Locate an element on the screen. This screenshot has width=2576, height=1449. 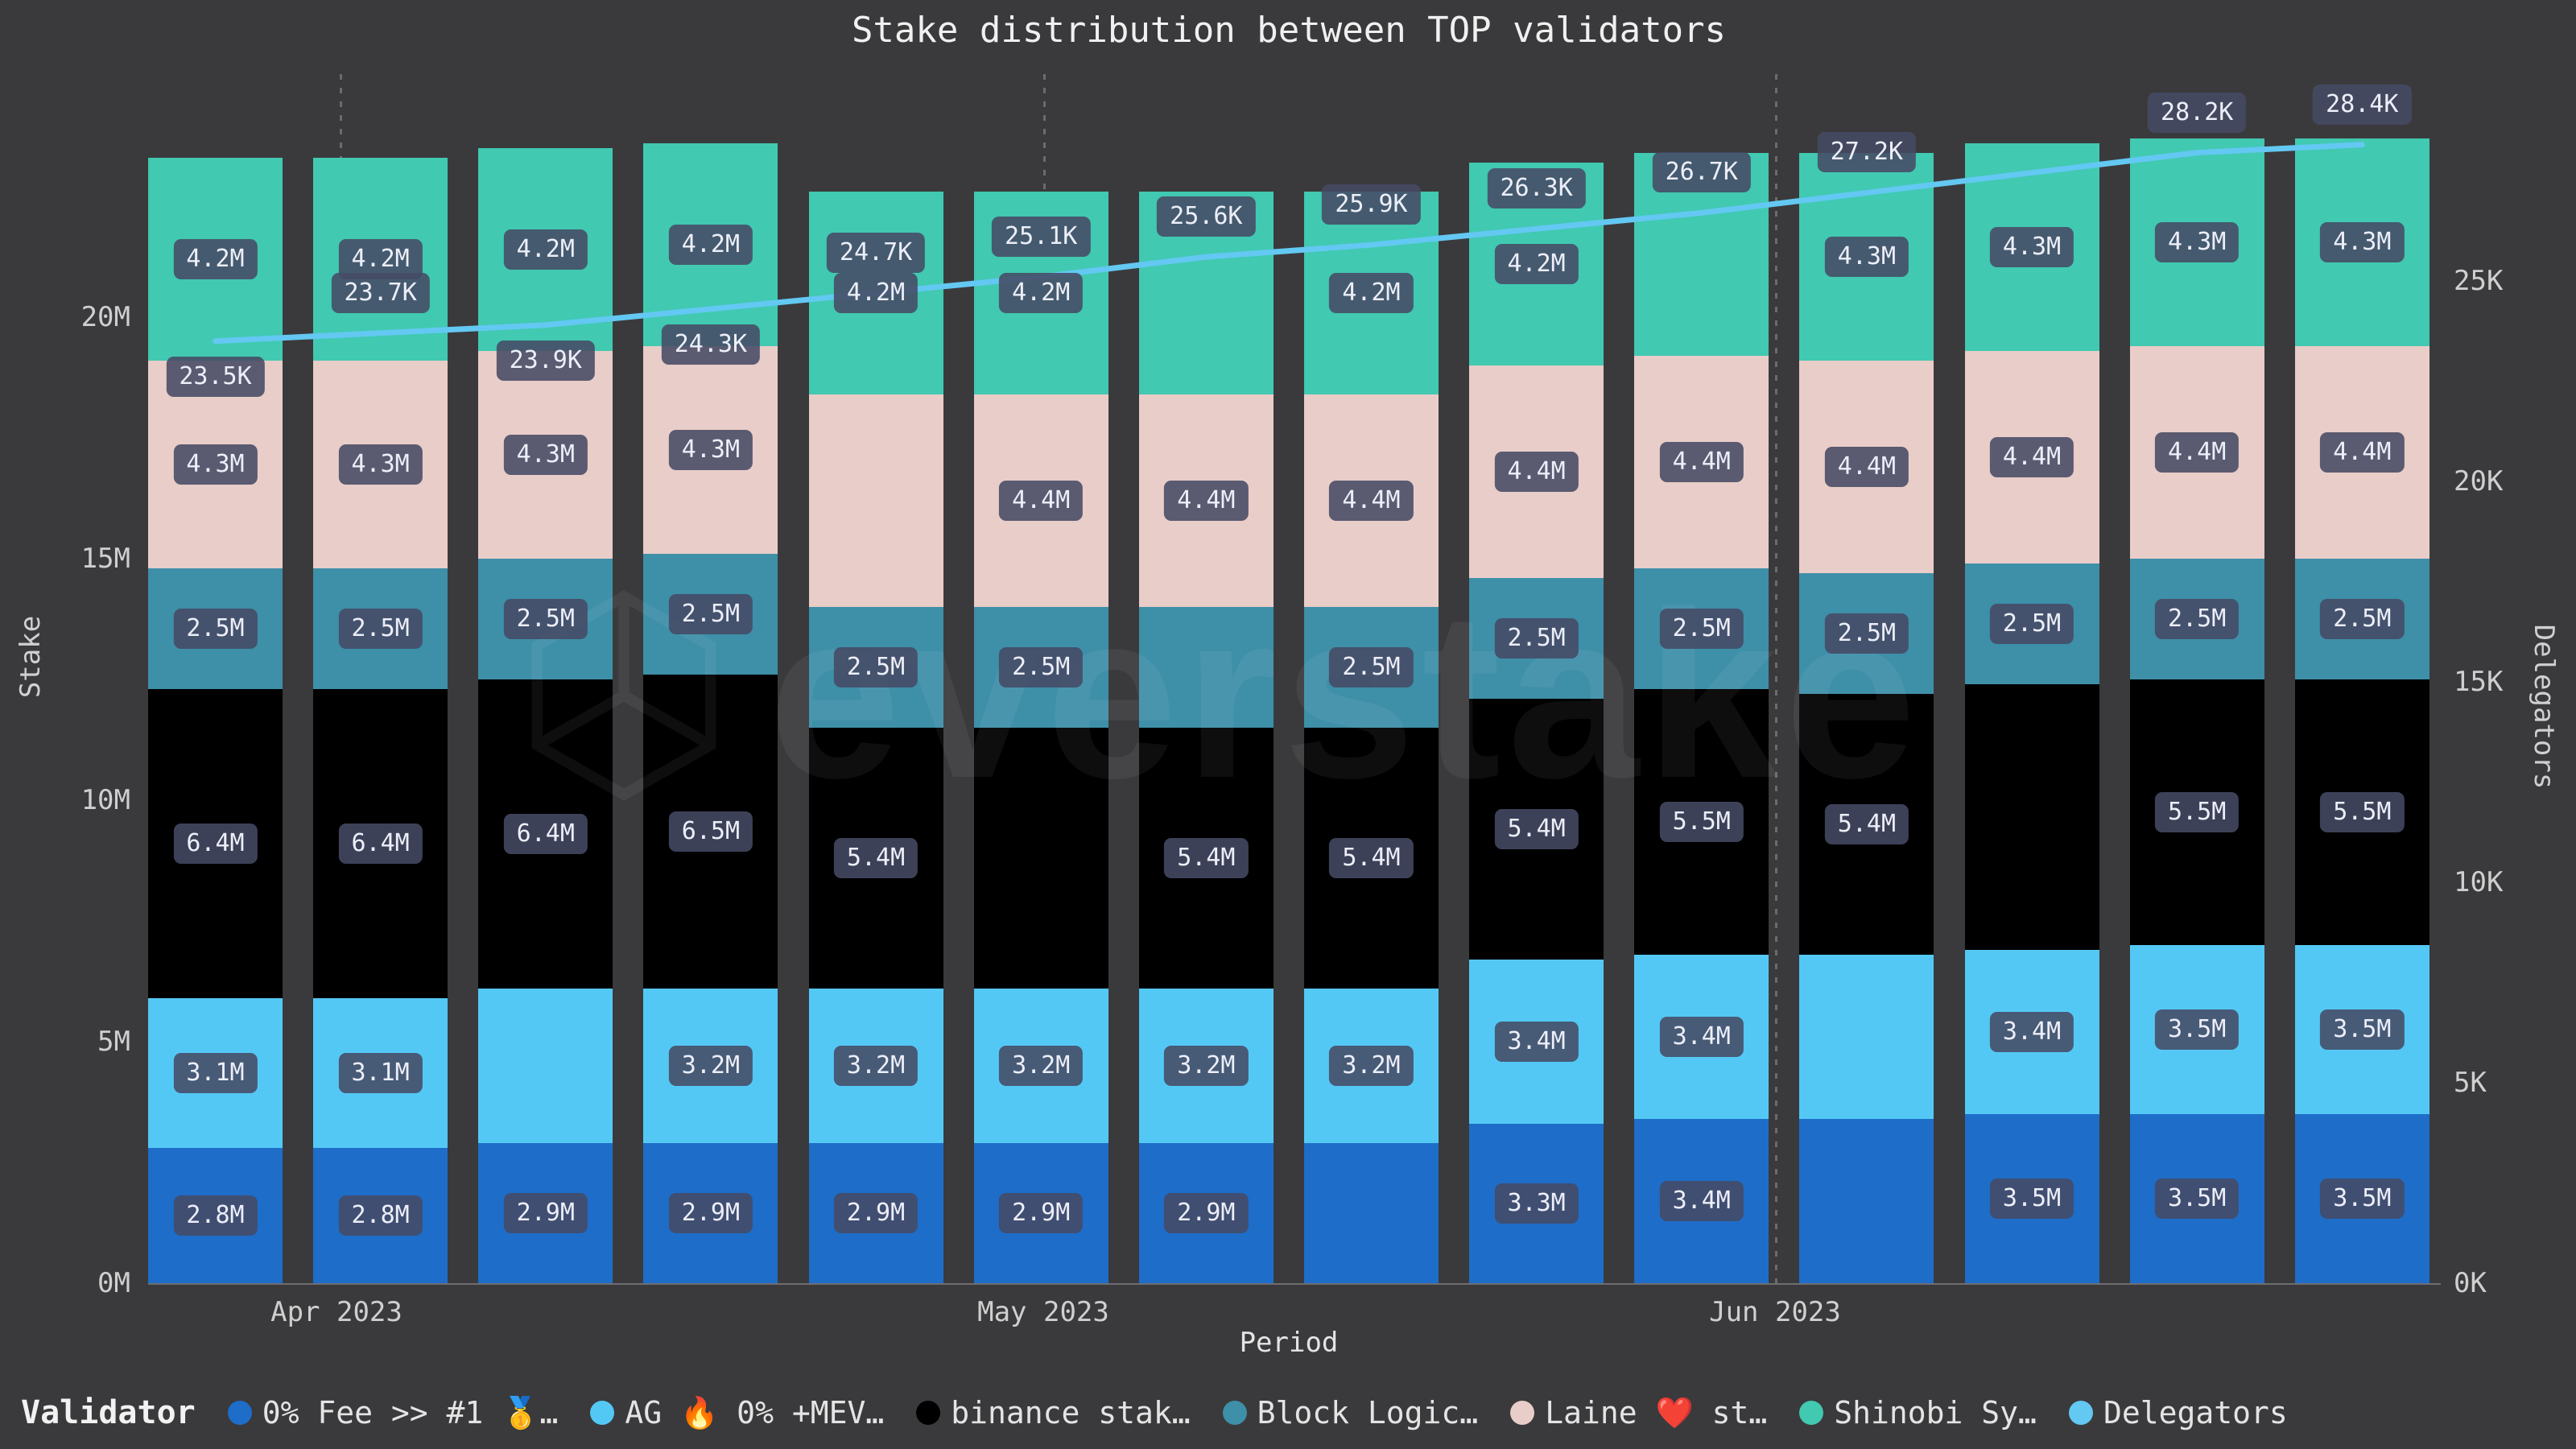
x-axis-title-period: Period is located at coordinates (1289, 1343).